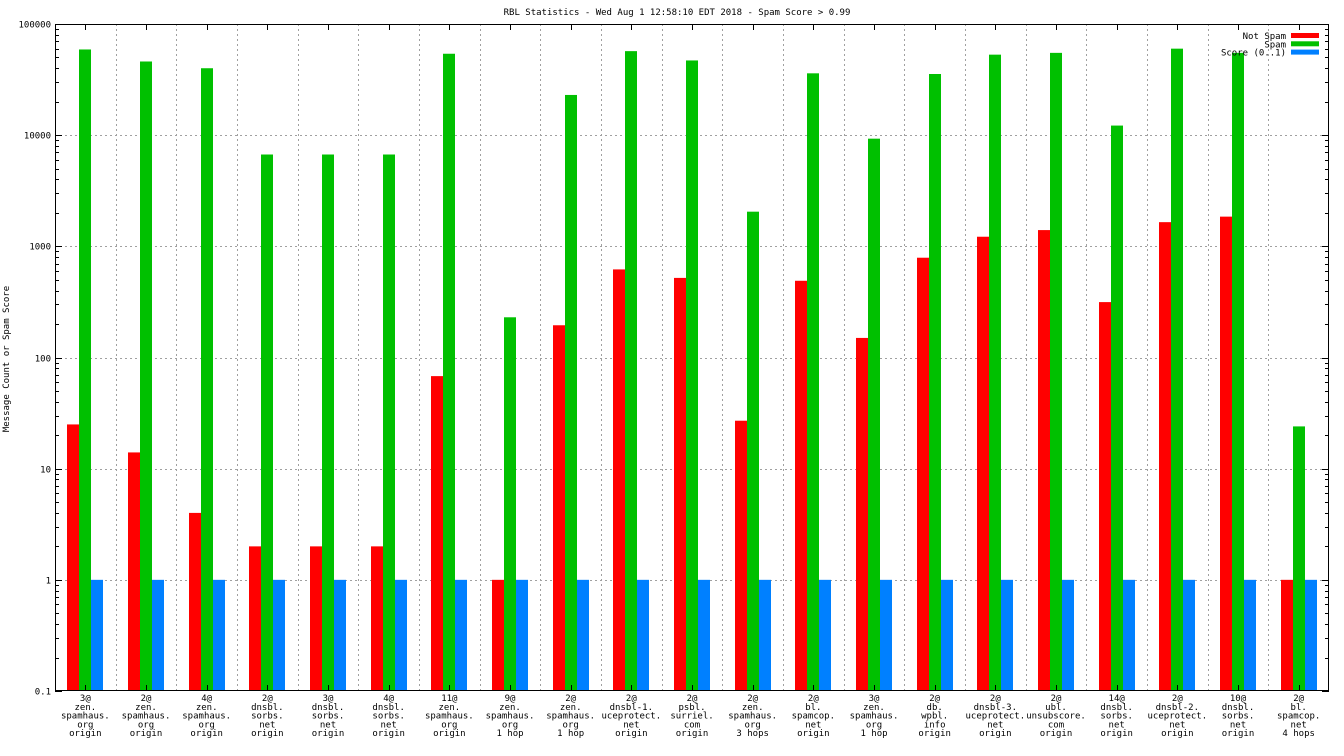 This screenshot has height=756, width=1344. I want to click on x-tick-label: 2@ ubl. unsubscore. com origin, so click(1056, 716).